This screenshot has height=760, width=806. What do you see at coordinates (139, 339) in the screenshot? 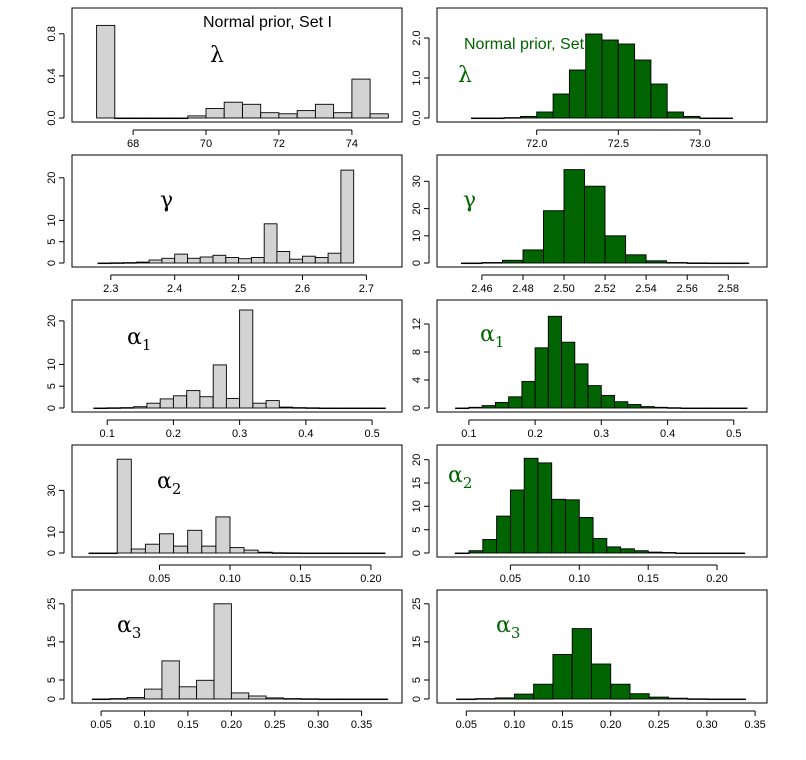
I see `parameter-label-left-3: α1` at bounding box center [139, 339].